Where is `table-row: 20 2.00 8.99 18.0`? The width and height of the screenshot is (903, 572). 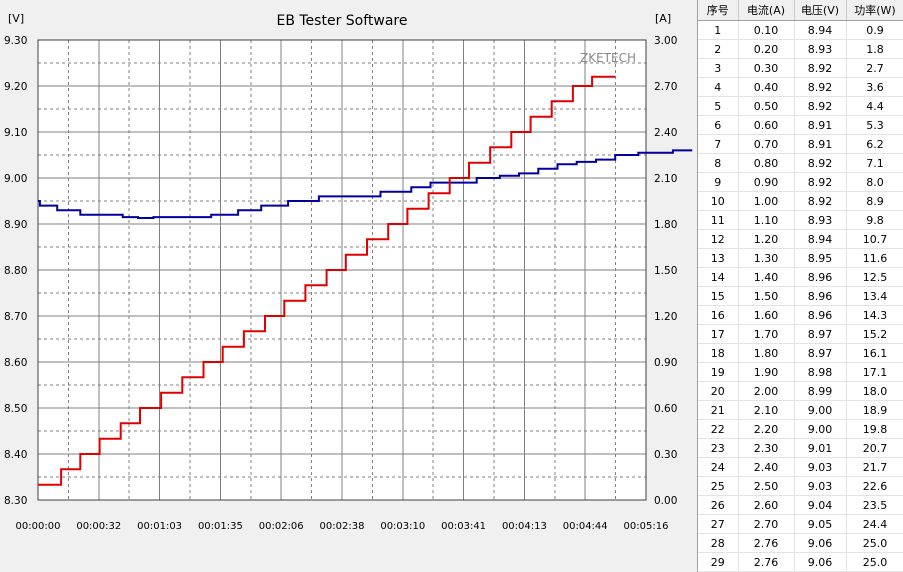
table-row: 20 2.00 8.99 18.0 is located at coordinates (800, 391).